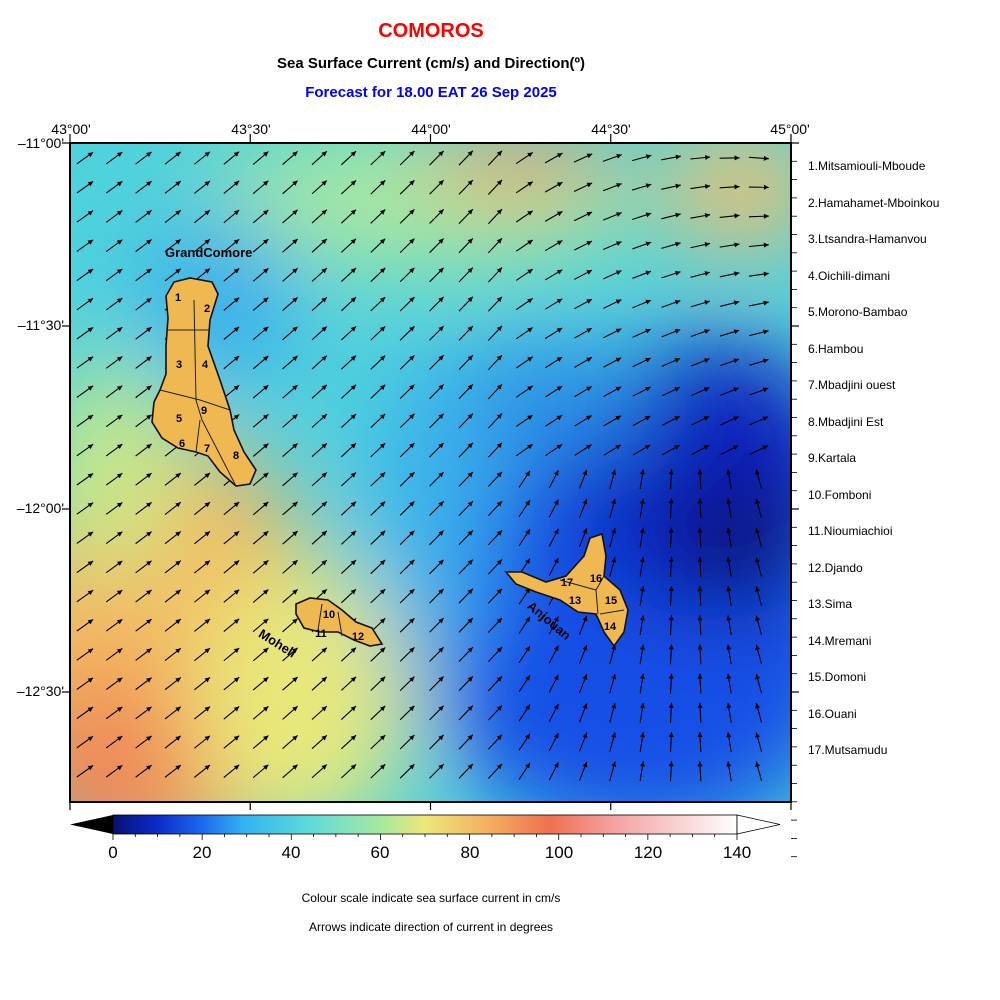  What do you see at coordinates (852, 385) in the screenshot?
I see `legend-item: 7.Mbadjini ouest` at bounding box center [852, 385].